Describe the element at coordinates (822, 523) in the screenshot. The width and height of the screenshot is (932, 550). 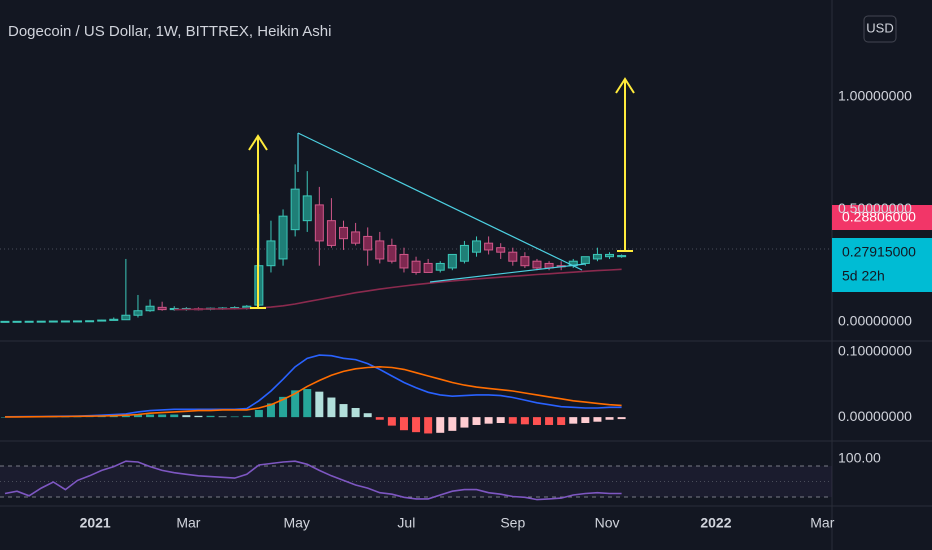
I see `x-tick-label: Mar` at that location.